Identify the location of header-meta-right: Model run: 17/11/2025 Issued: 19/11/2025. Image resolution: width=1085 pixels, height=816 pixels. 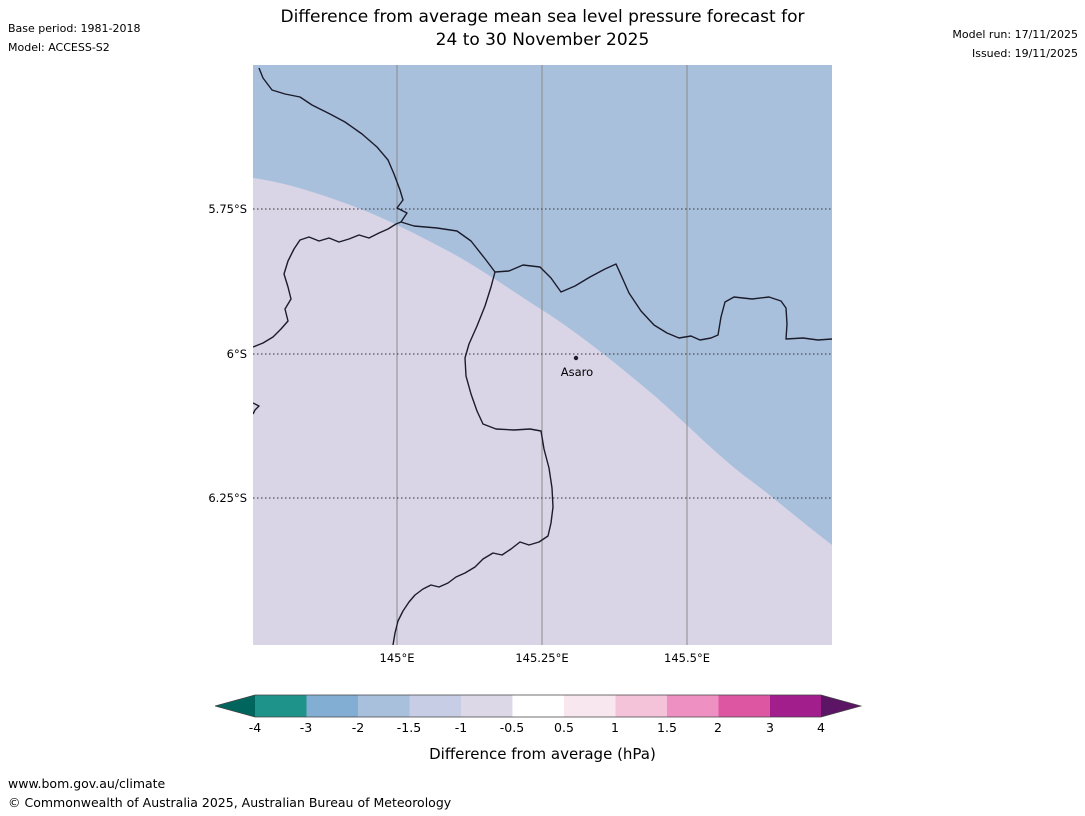
(1015, 44).